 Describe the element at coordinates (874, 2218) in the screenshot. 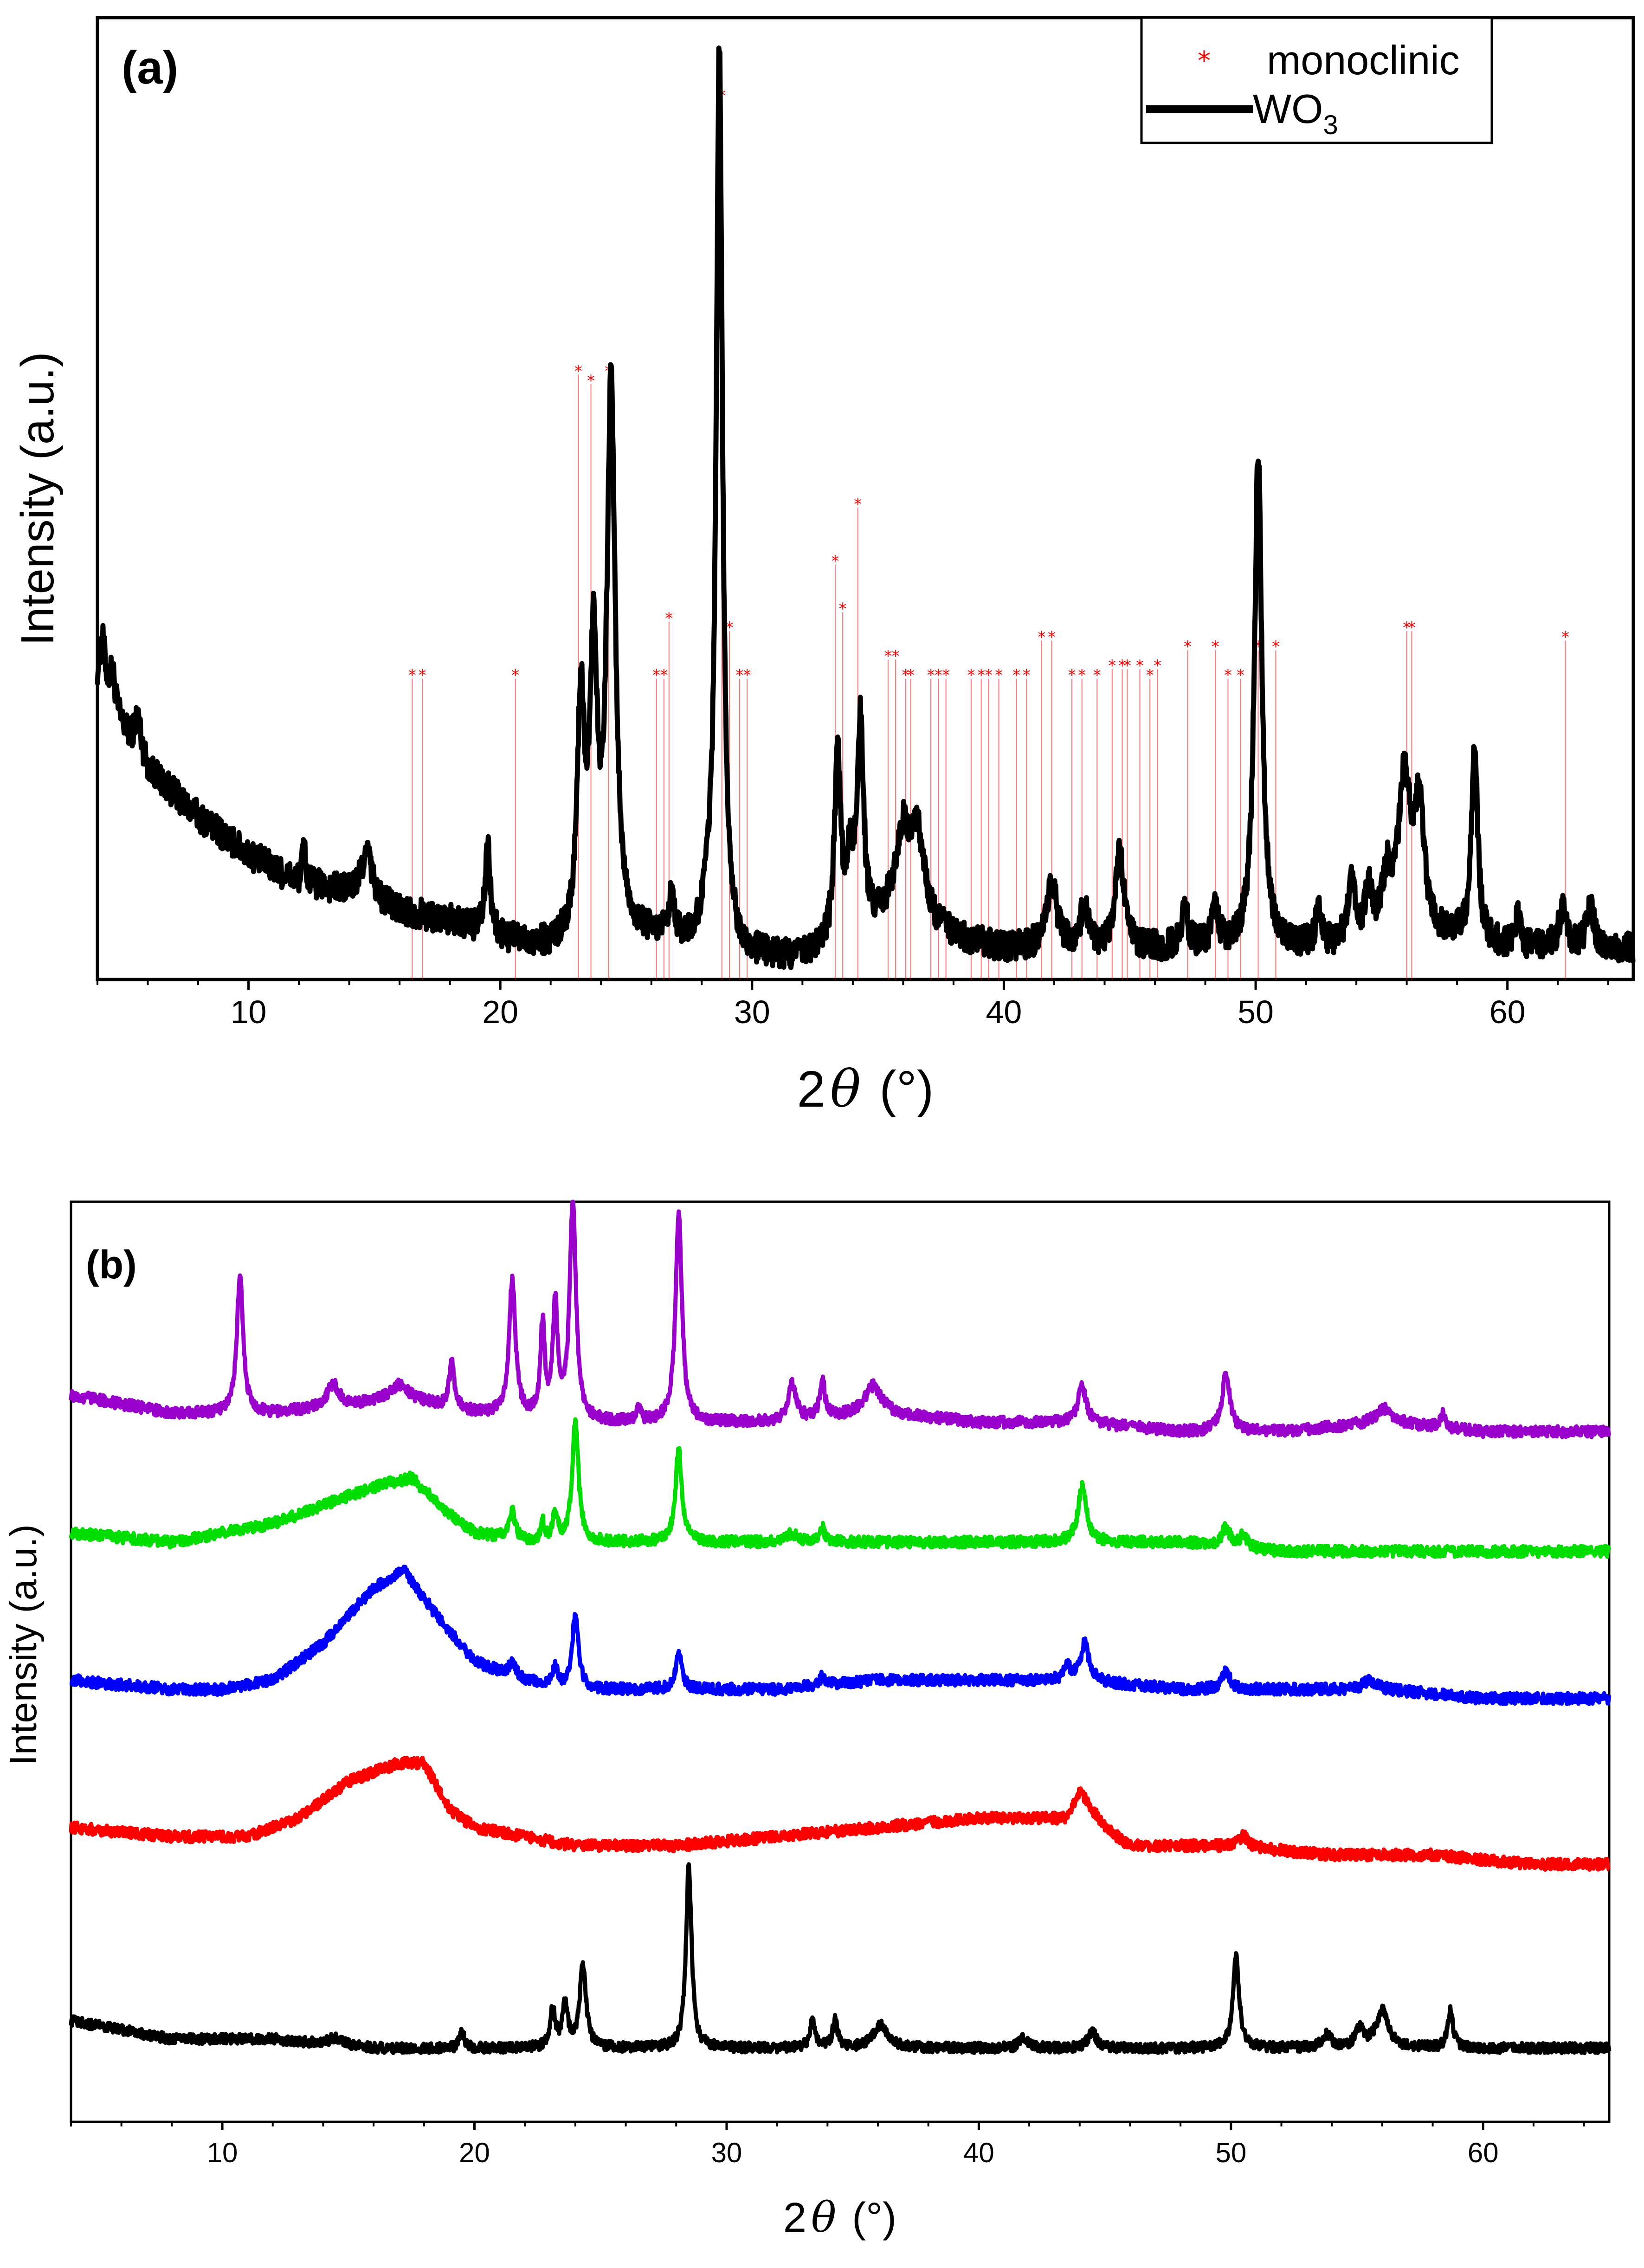

I see `panel-b-x-unit: (°)` at that location.